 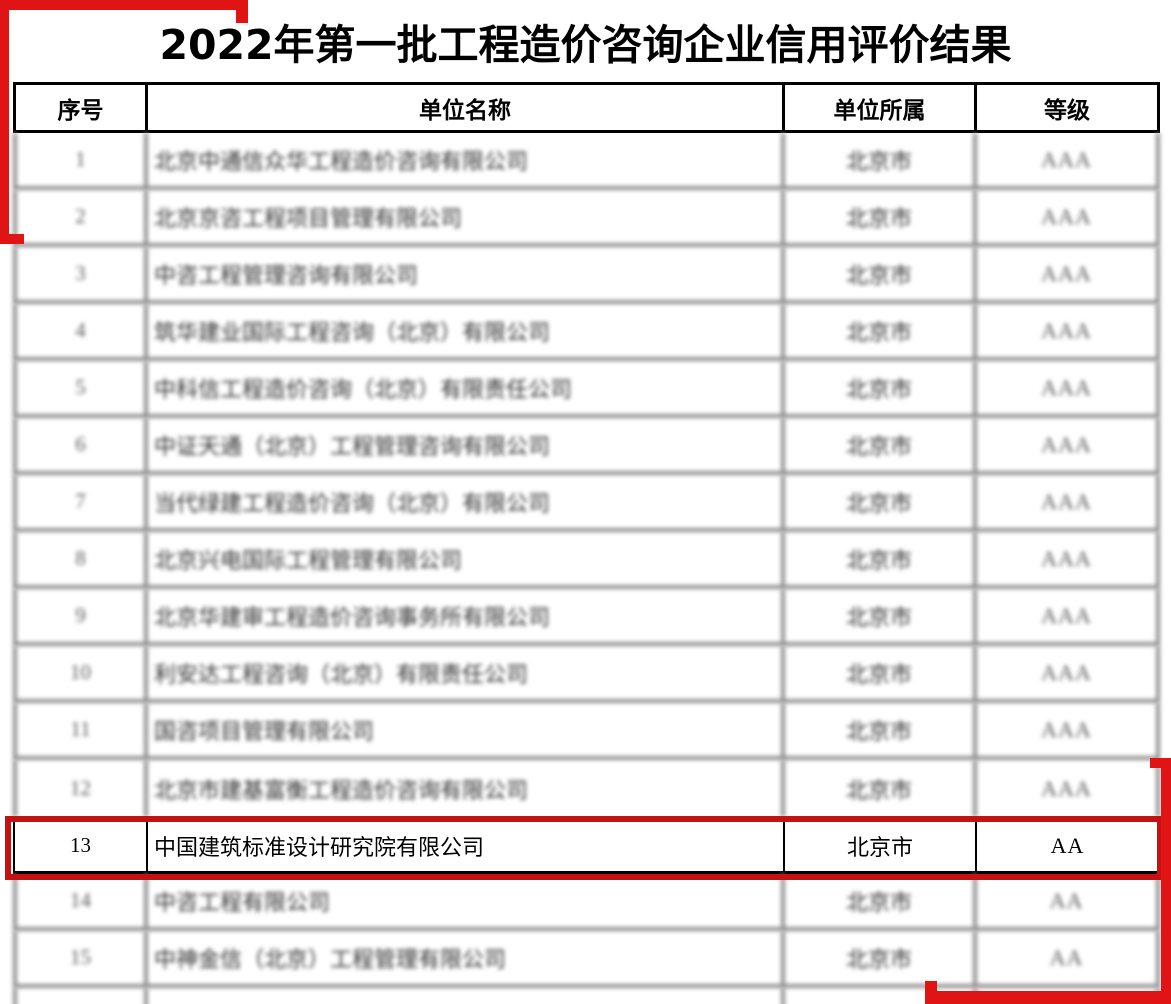 I want to click on highlight-bracket-top-left-tick, so click(x=242, y=11).